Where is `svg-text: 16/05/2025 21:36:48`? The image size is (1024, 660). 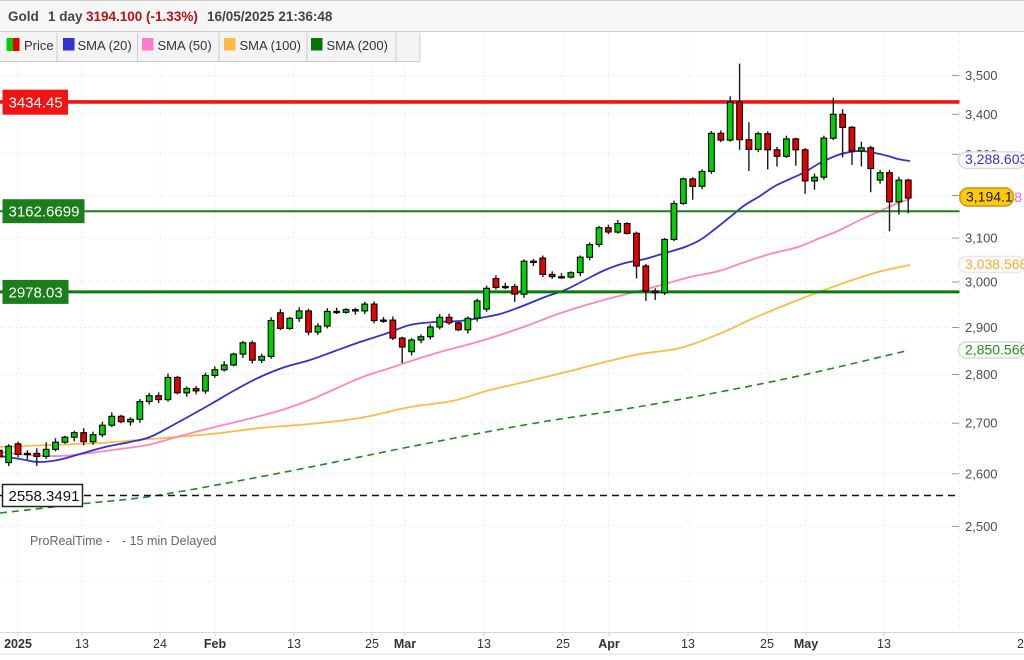
svg-text: 16/05/2025 21:36:48 is located at coordinates (270, 16).